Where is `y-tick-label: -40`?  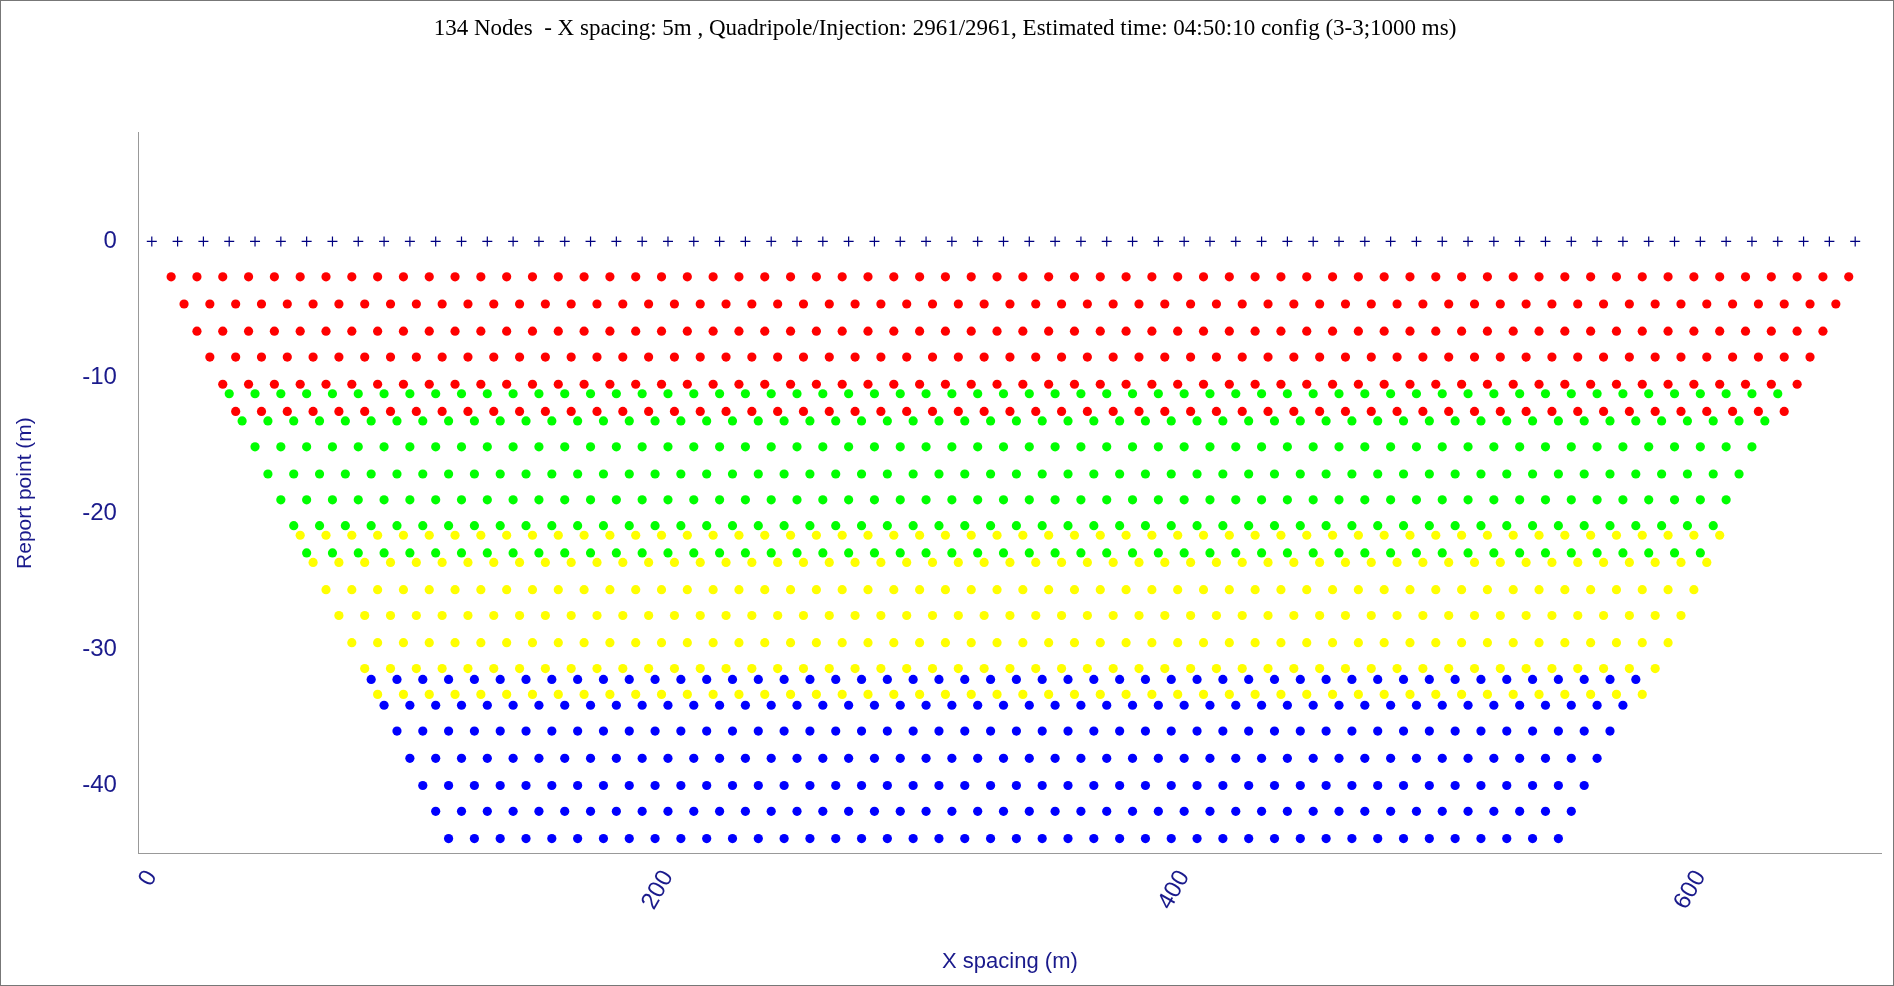
y-tick-label: -40 is located at coordinates (99, 784).